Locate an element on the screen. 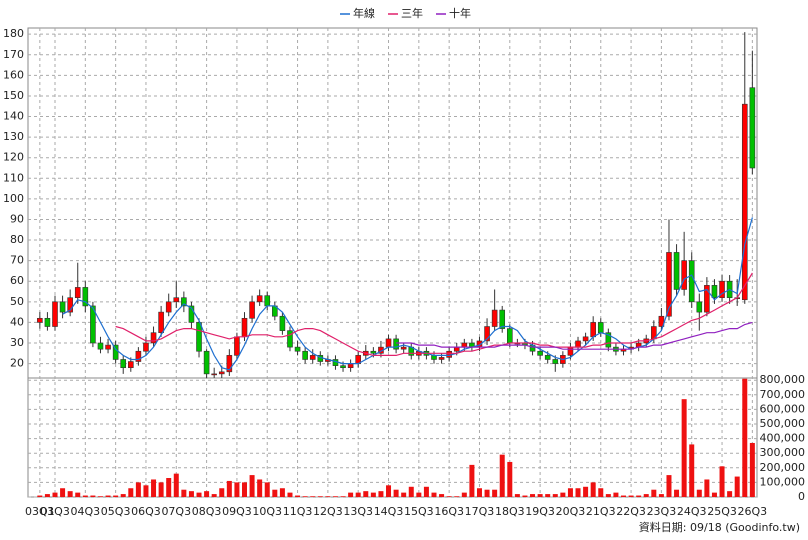  x-tick-label: 15Q3 is located at coordinates (419, 511).